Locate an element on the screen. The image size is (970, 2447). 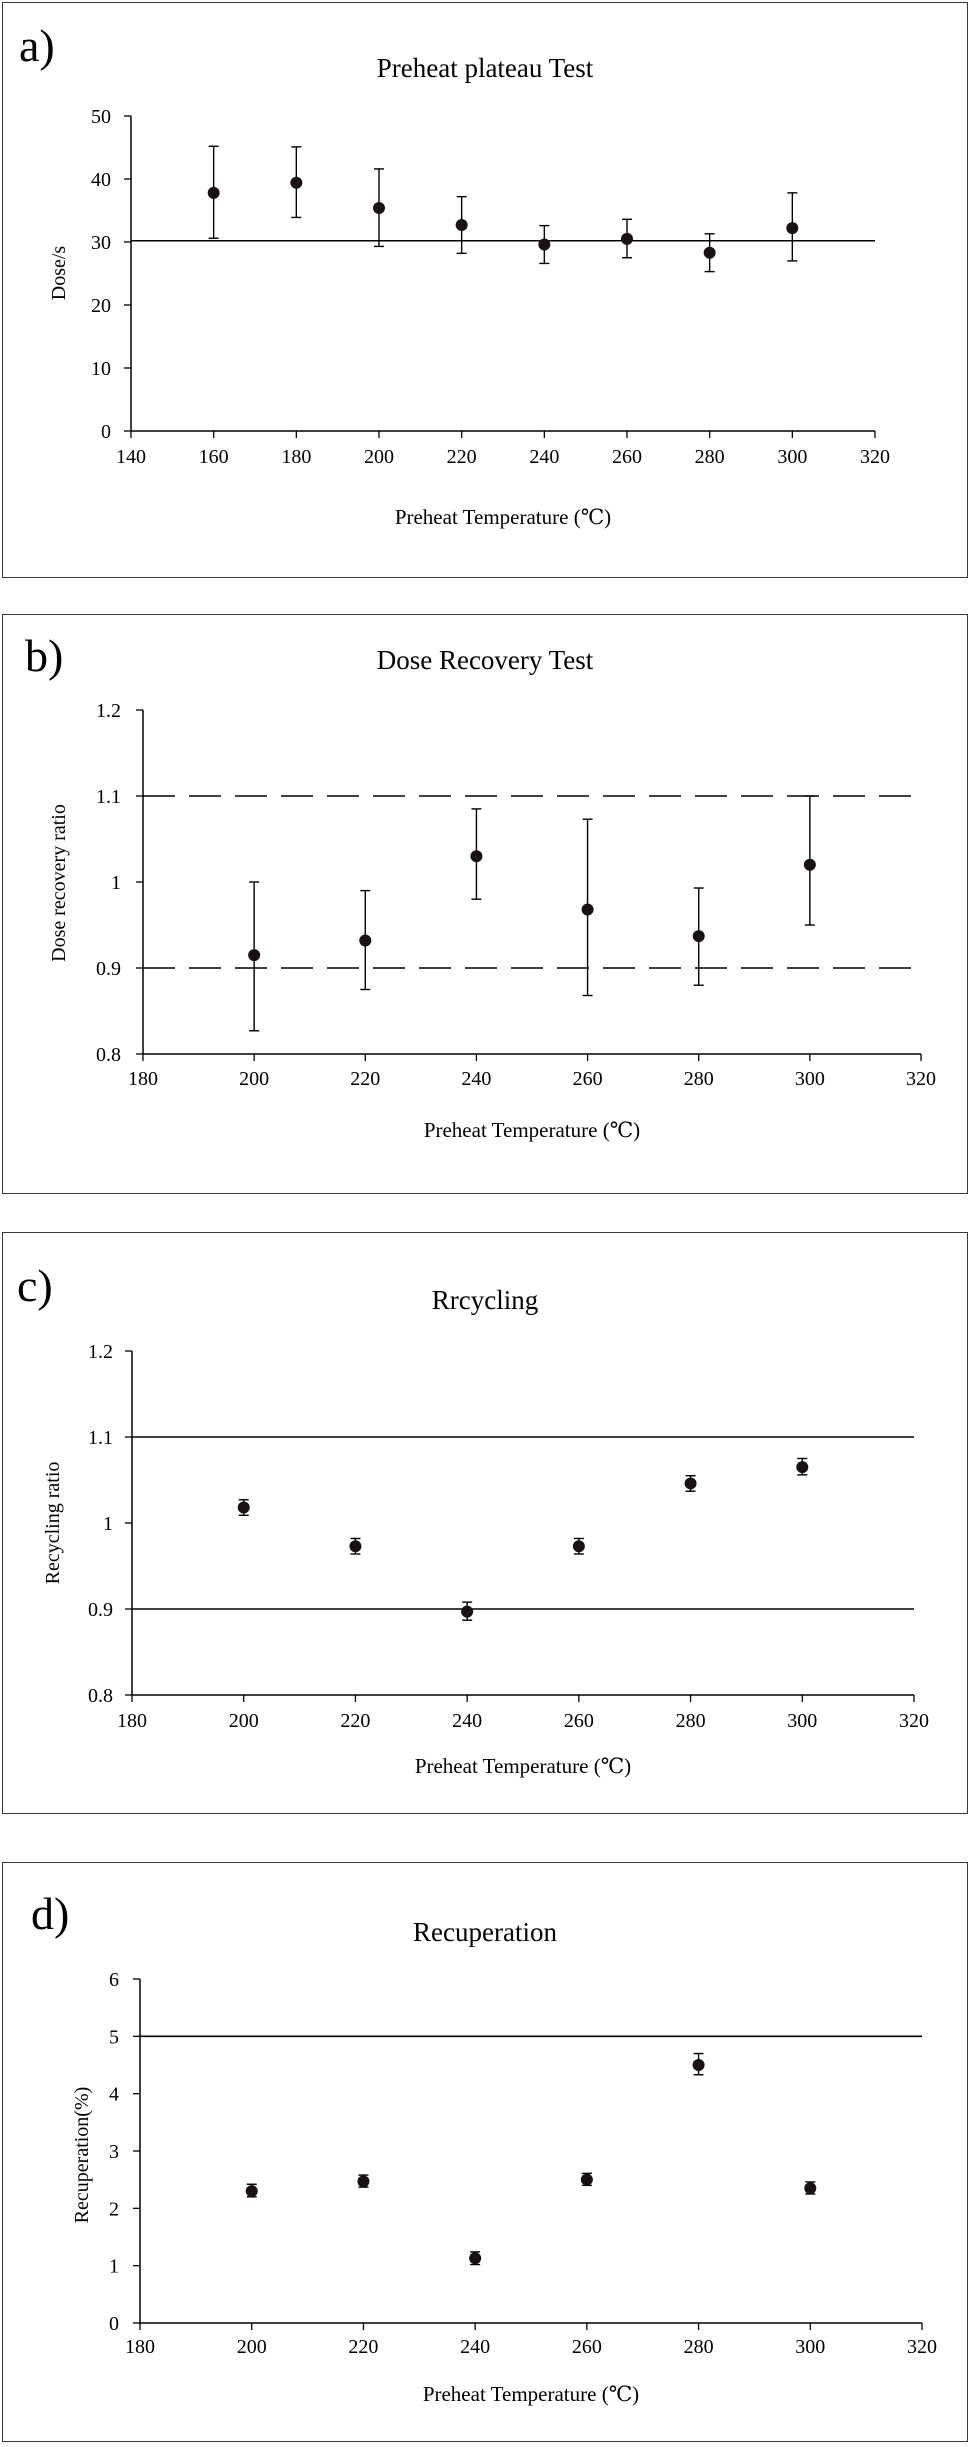
y-tick-label: 5 is located at coordinates (114, 2037).